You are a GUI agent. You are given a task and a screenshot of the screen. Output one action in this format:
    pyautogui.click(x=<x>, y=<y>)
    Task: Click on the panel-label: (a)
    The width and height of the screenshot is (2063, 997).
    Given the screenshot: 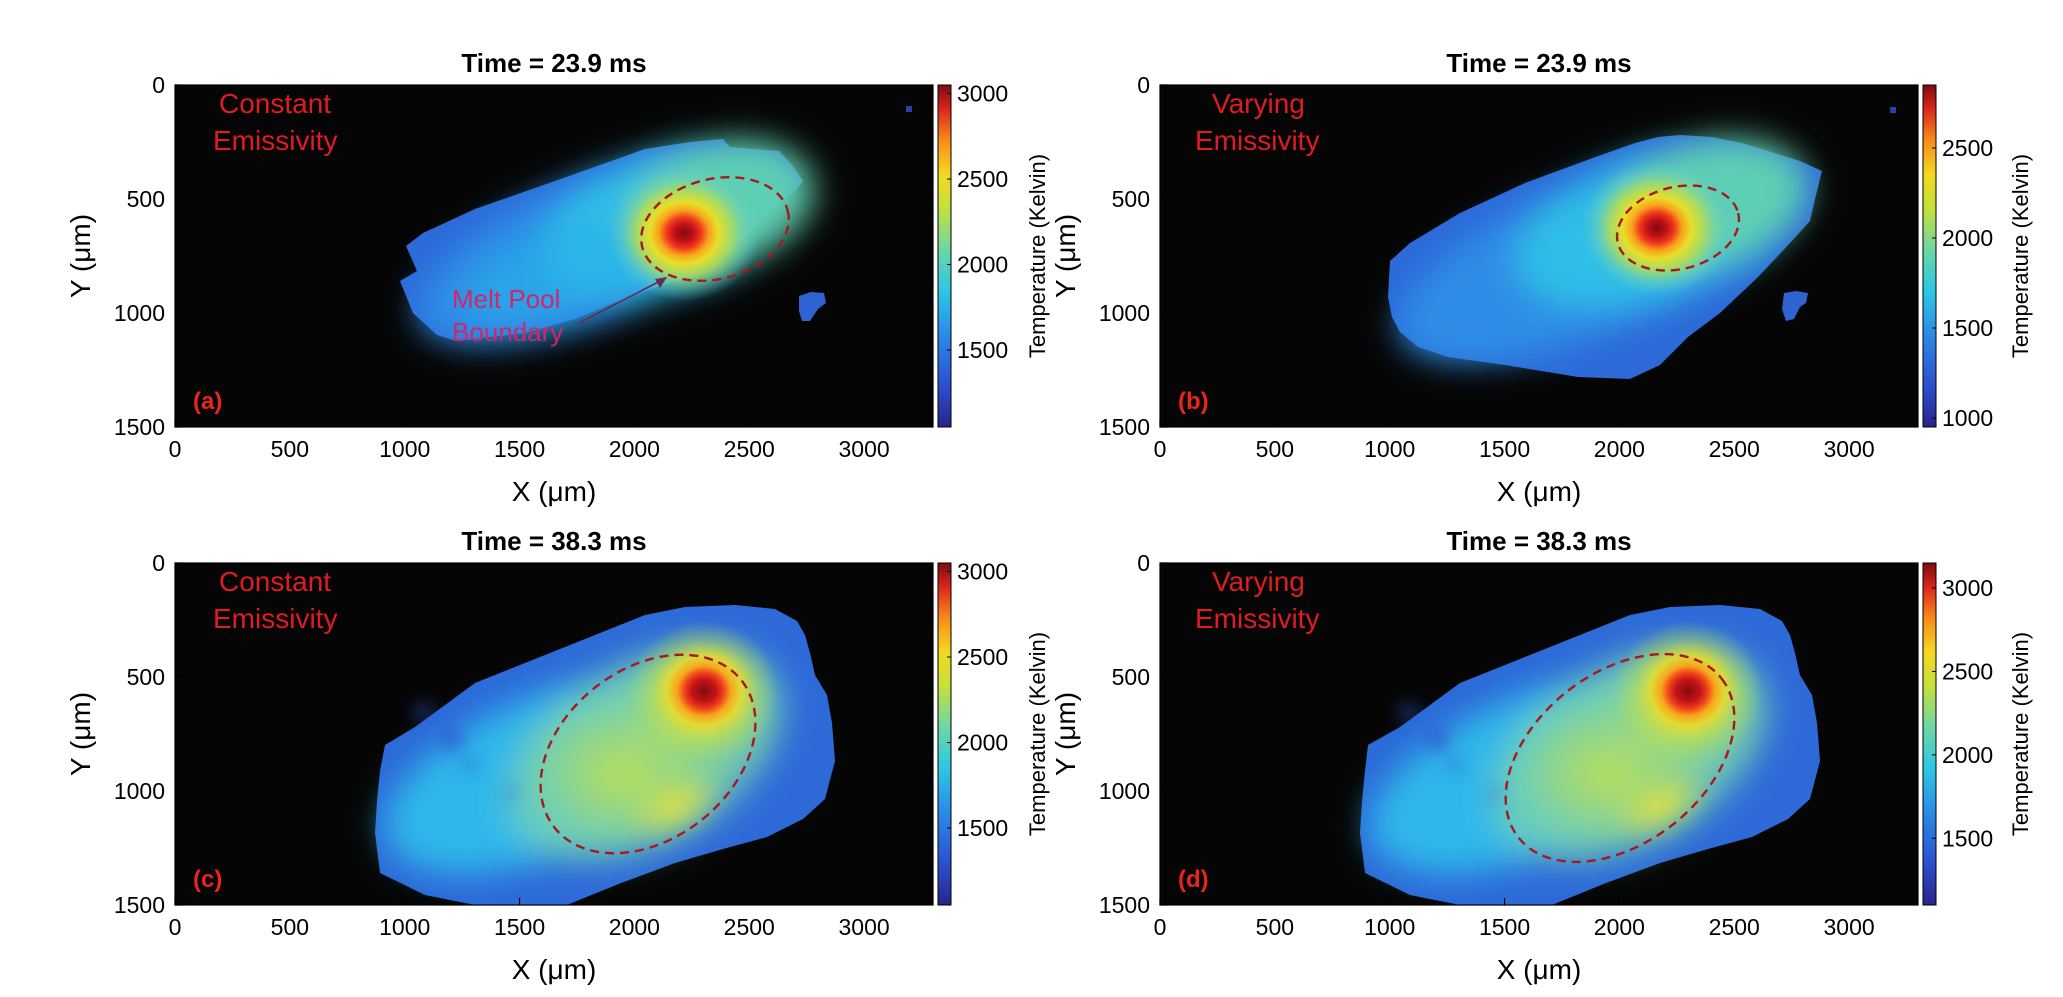 What is the action you would take?
    pyautogui.click(x=207, y=401)
    